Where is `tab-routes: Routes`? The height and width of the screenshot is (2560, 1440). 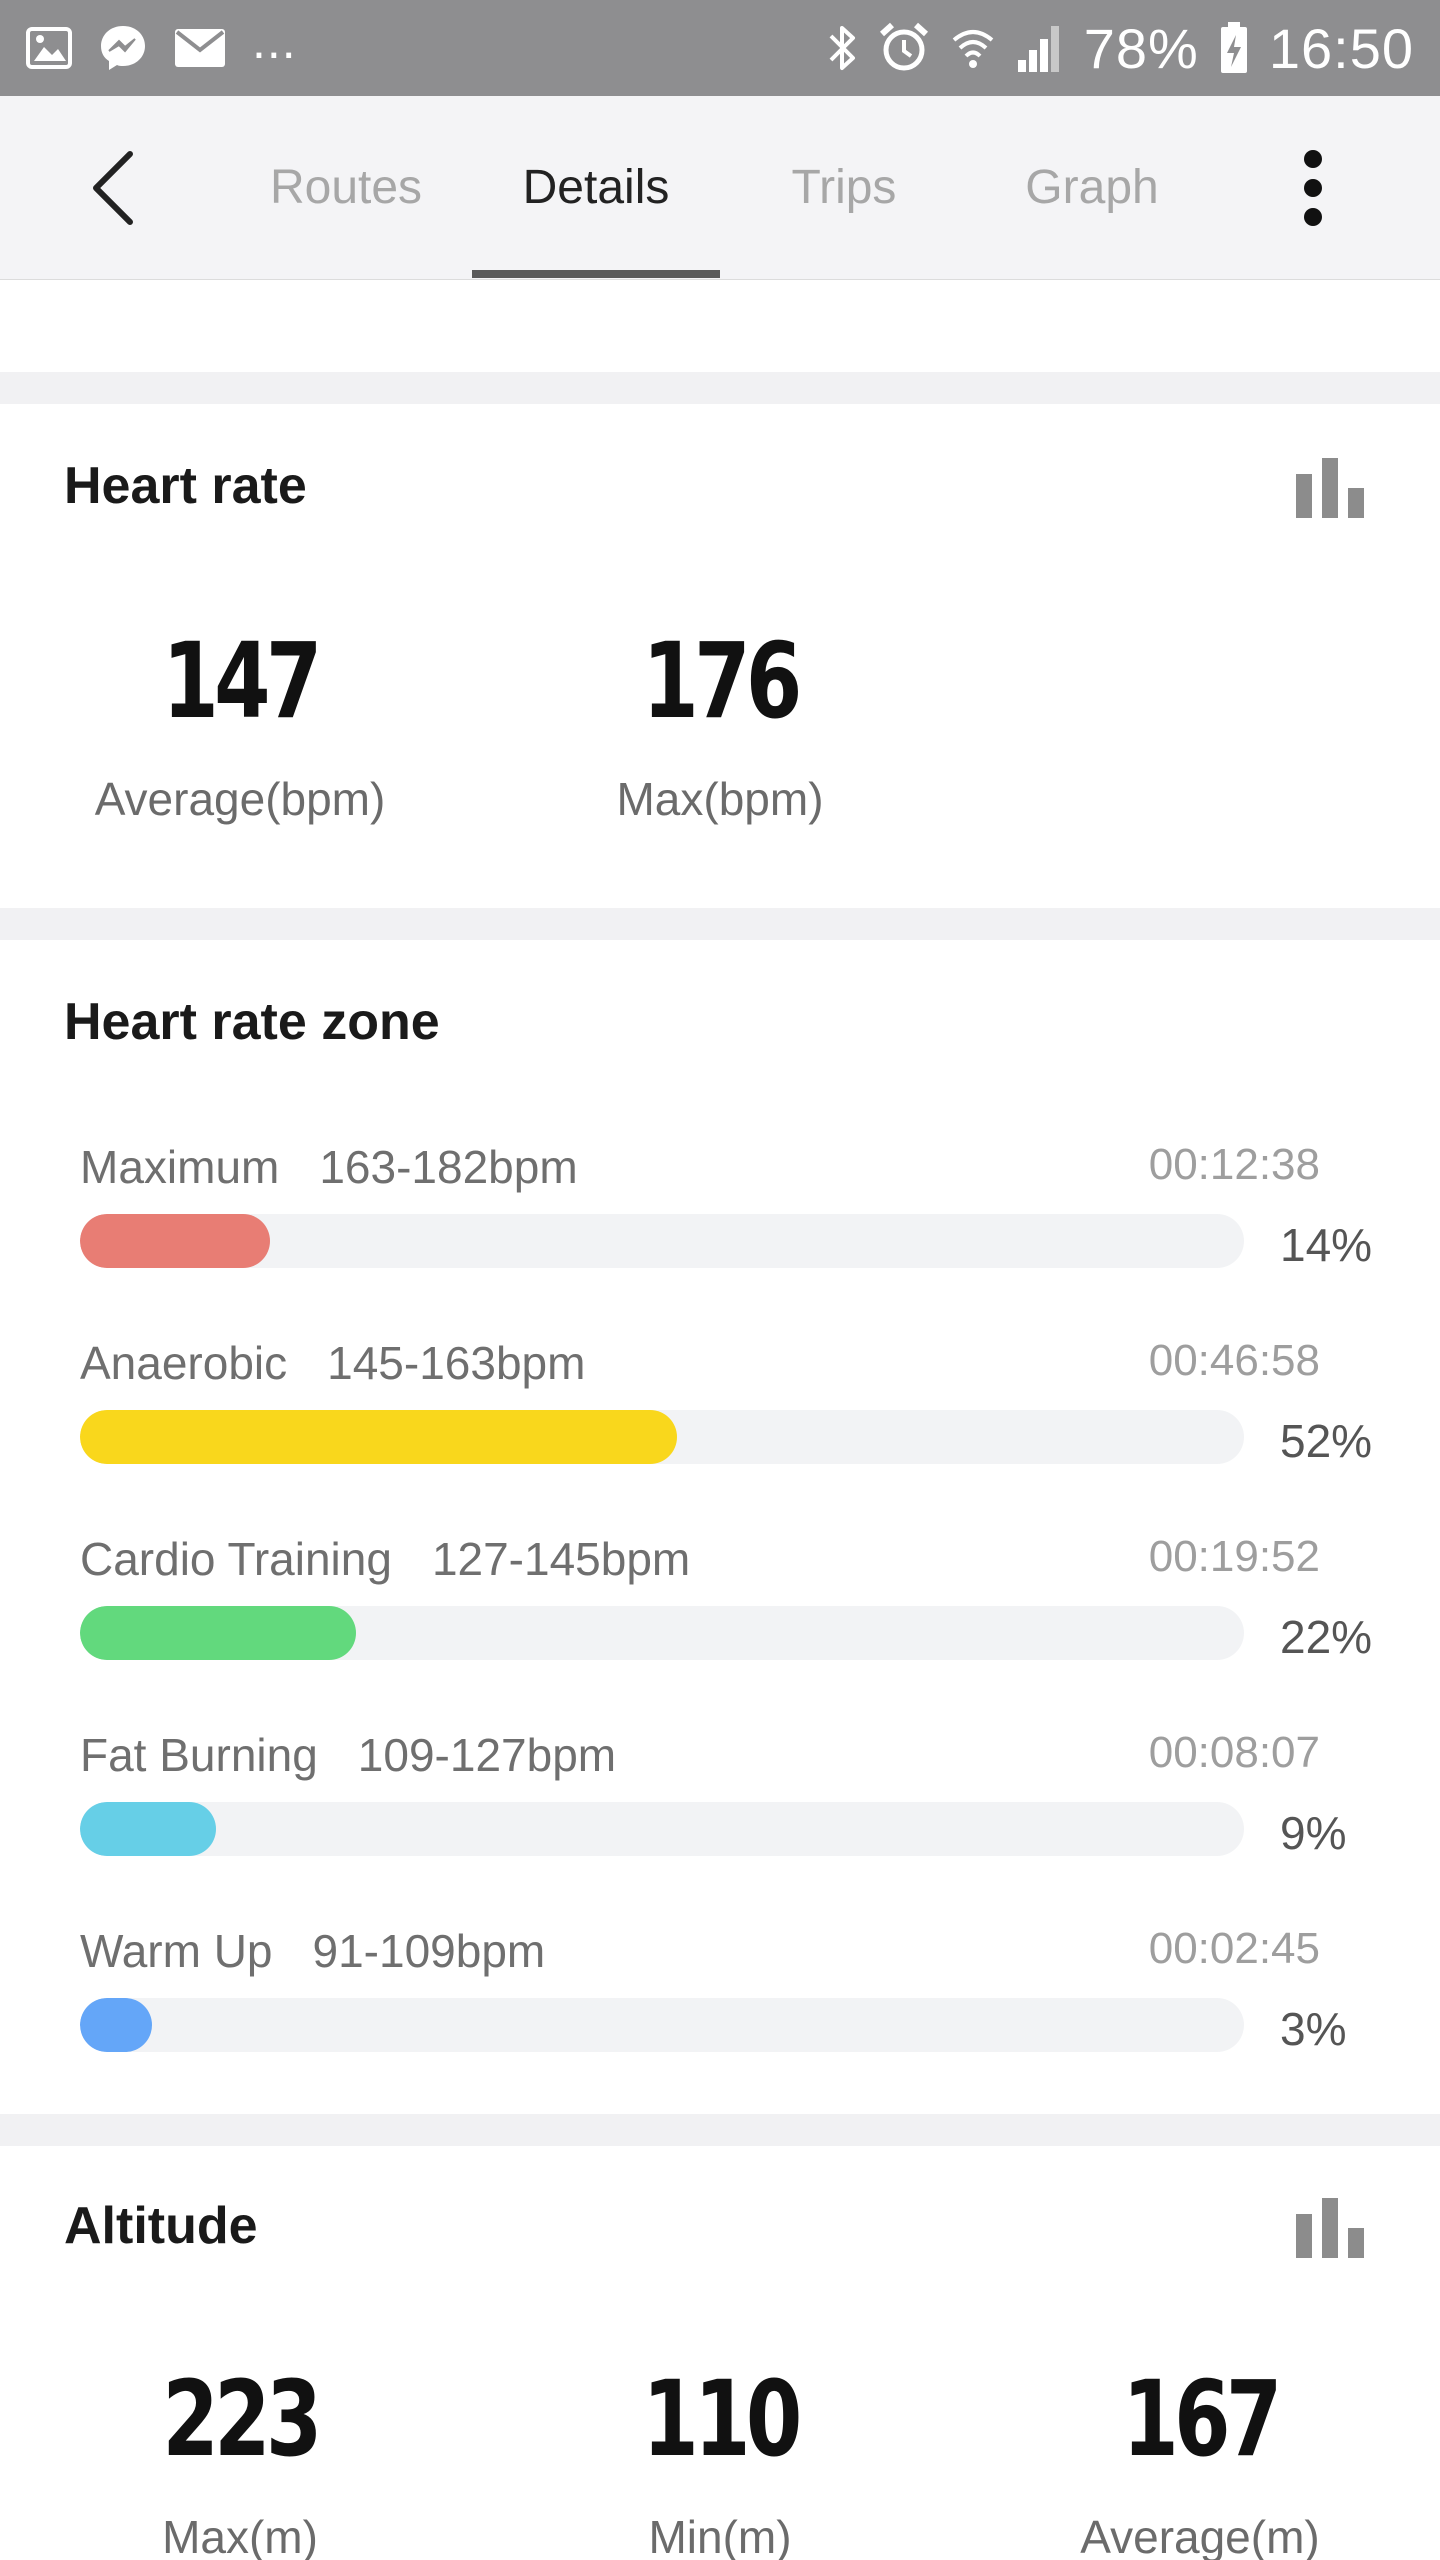
tab-routes: Routes is located at coordinates (346, 187).